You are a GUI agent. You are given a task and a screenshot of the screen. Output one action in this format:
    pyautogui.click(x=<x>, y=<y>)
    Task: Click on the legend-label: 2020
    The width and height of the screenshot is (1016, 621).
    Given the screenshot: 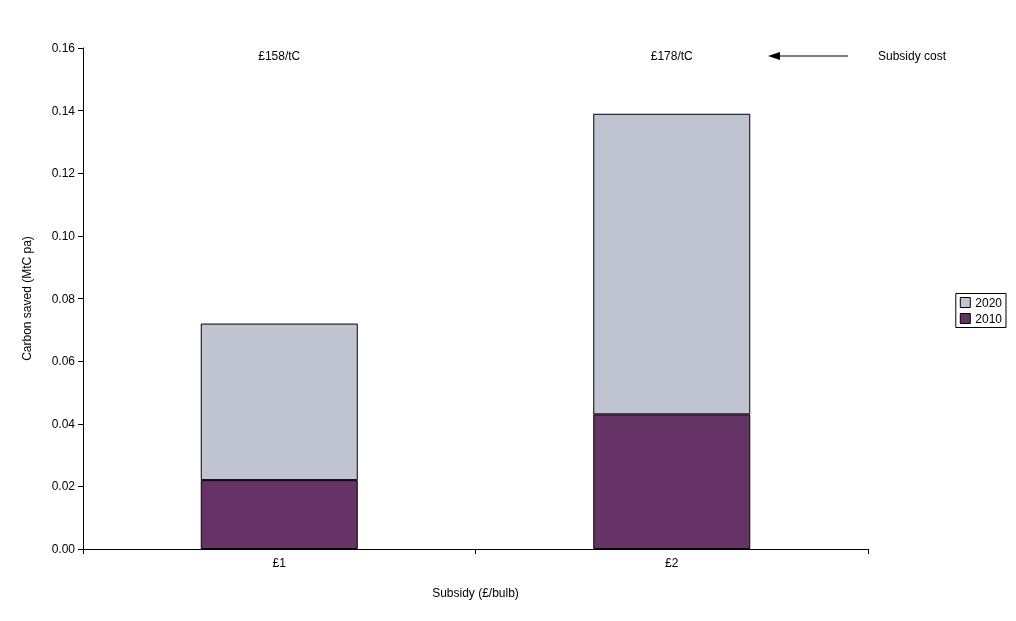 What is the action you would take?
    pyautogui.click(x=989, y=302)
    